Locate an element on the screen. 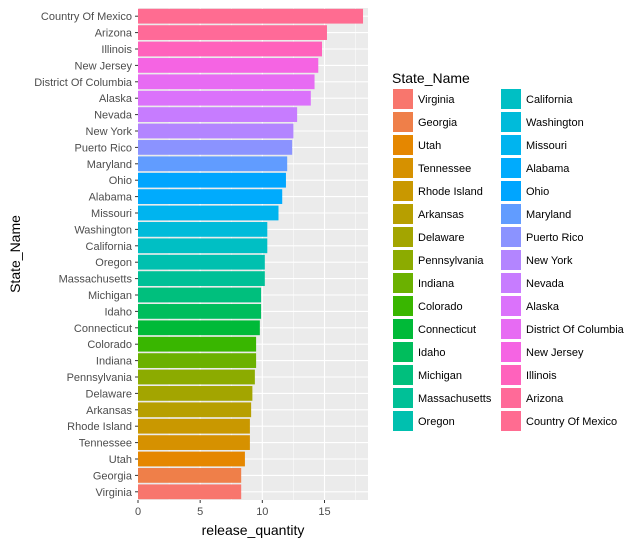 The height and width of the screenshot is (544, 644). y-tick-label: Connecticut is located at coordinates (103, 329).